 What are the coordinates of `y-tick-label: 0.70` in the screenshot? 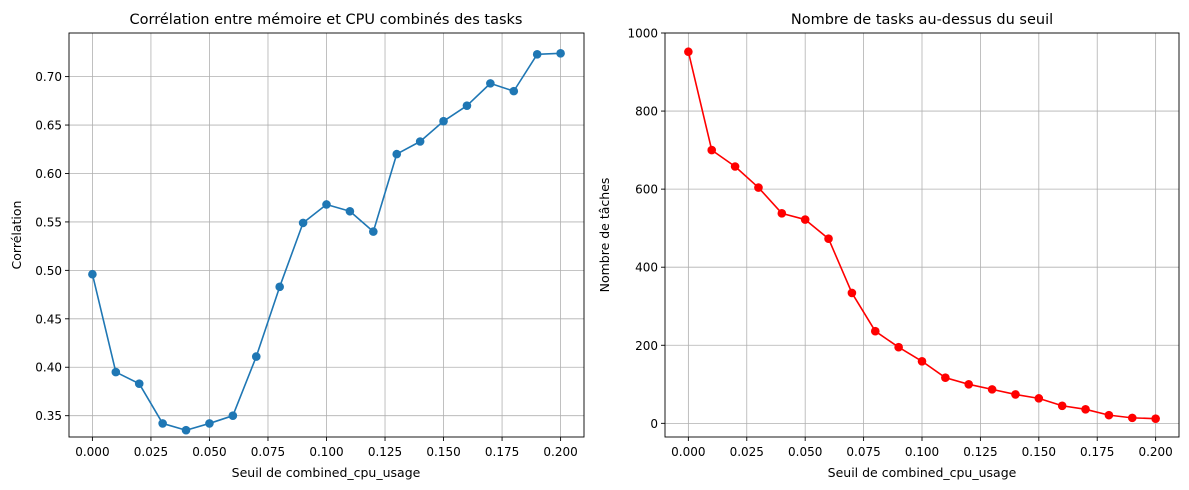 It's located at (48, 77).